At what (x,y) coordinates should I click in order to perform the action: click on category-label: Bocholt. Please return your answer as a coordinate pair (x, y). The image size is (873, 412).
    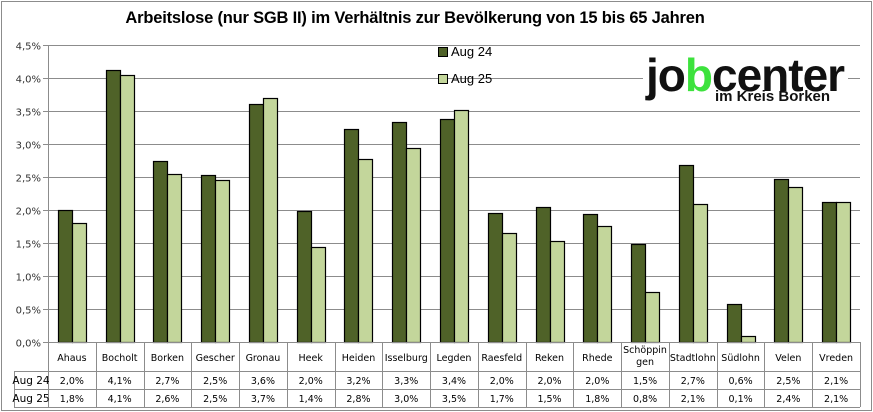
    Looking at the image, I should click on (120, 358).